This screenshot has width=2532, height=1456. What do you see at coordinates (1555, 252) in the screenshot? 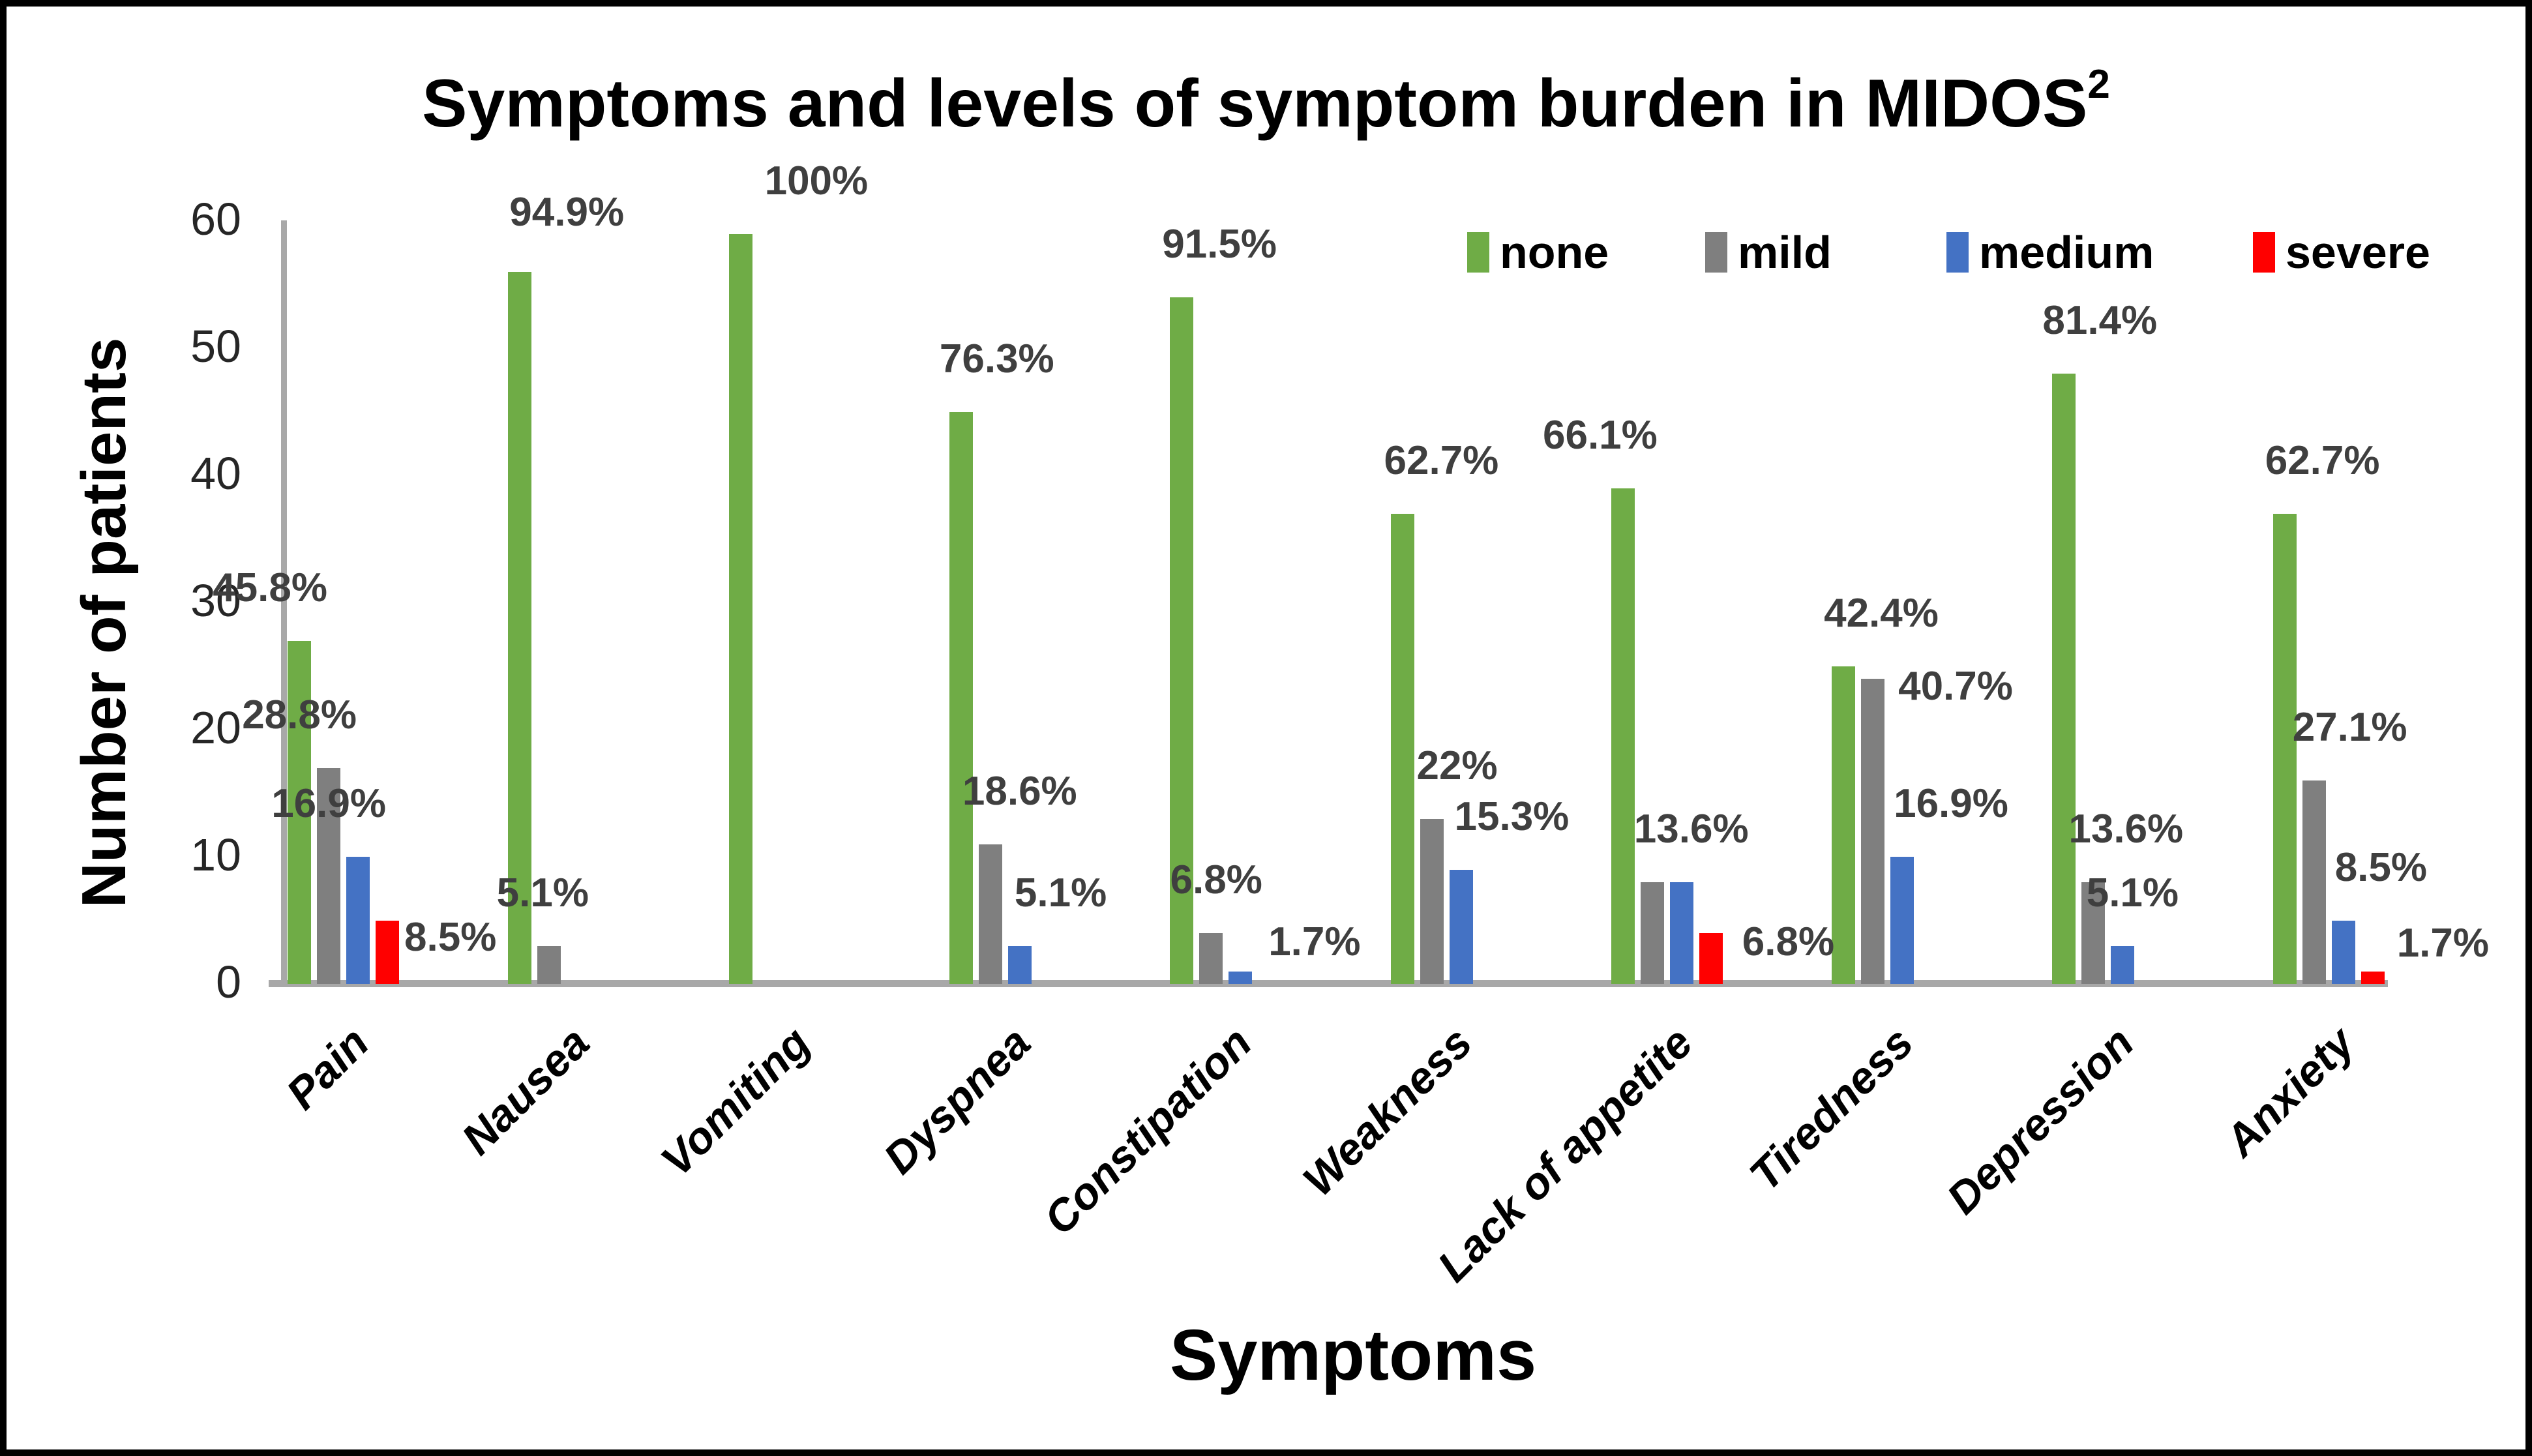
I see `legend-label-none: none` at bounding box center [1555, 252].